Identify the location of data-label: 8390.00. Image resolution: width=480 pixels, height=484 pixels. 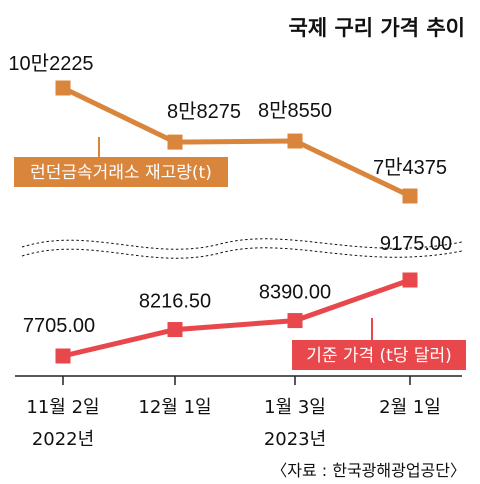
(295, 293).